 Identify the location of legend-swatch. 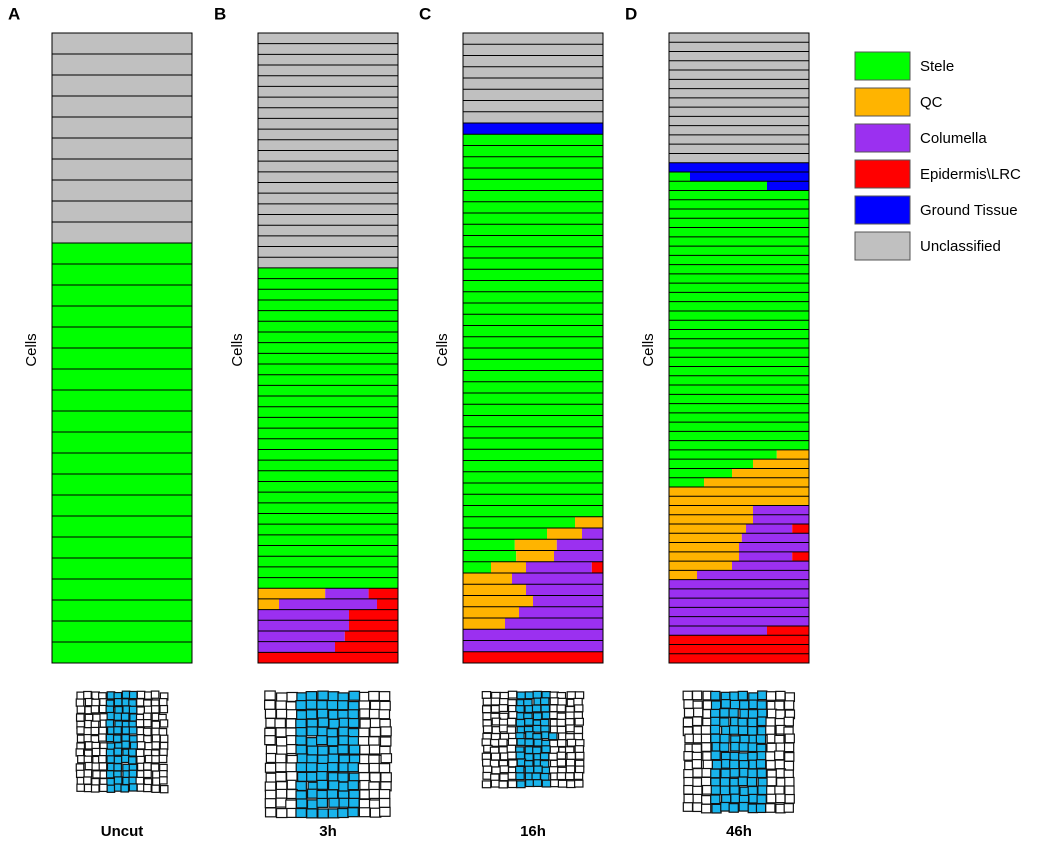
(882, 246).